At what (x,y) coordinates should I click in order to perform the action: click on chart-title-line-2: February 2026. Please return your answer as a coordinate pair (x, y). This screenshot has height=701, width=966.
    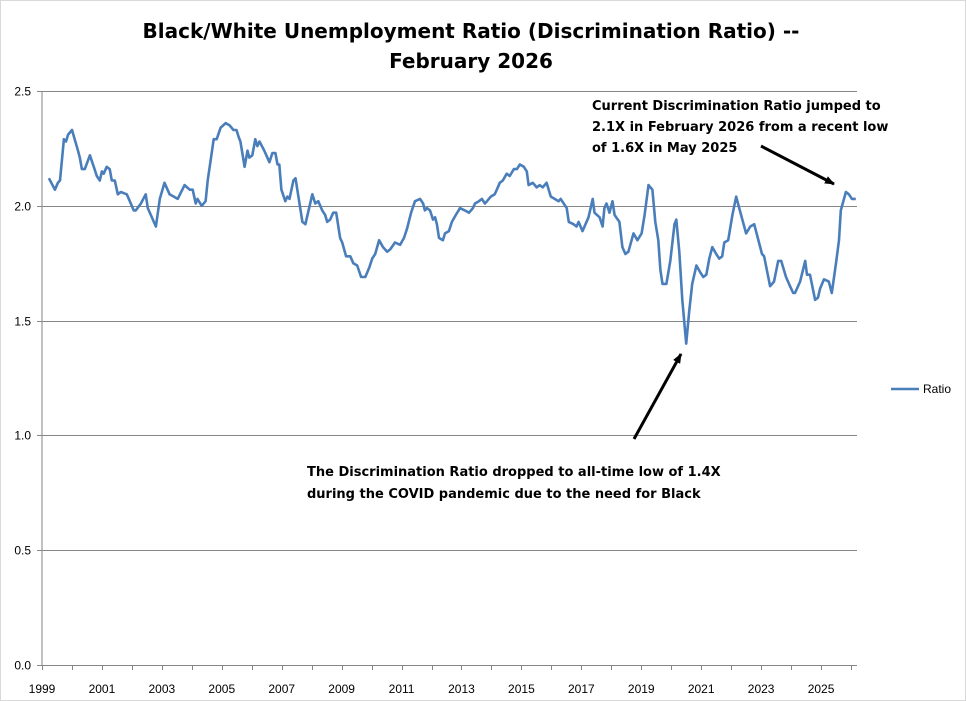
    Looking at the image, I should click on (471, 61).